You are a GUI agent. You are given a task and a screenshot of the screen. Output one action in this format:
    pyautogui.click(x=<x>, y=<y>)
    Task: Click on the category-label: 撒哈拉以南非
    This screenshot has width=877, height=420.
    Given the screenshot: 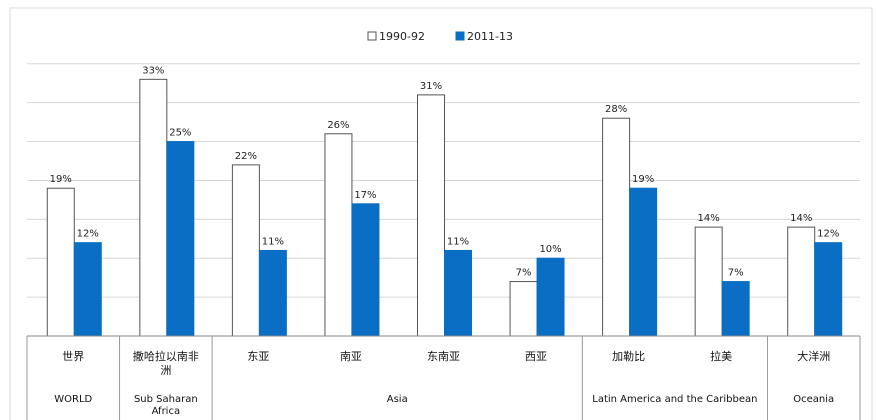 What is the action you would take?
    pyautogui.click(x=166, y=356)
    